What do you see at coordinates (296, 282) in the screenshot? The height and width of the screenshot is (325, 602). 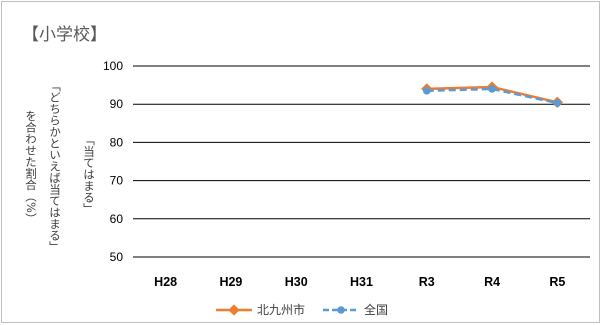 I see `x-tick-label: H30` at bounding box center [296, 282].